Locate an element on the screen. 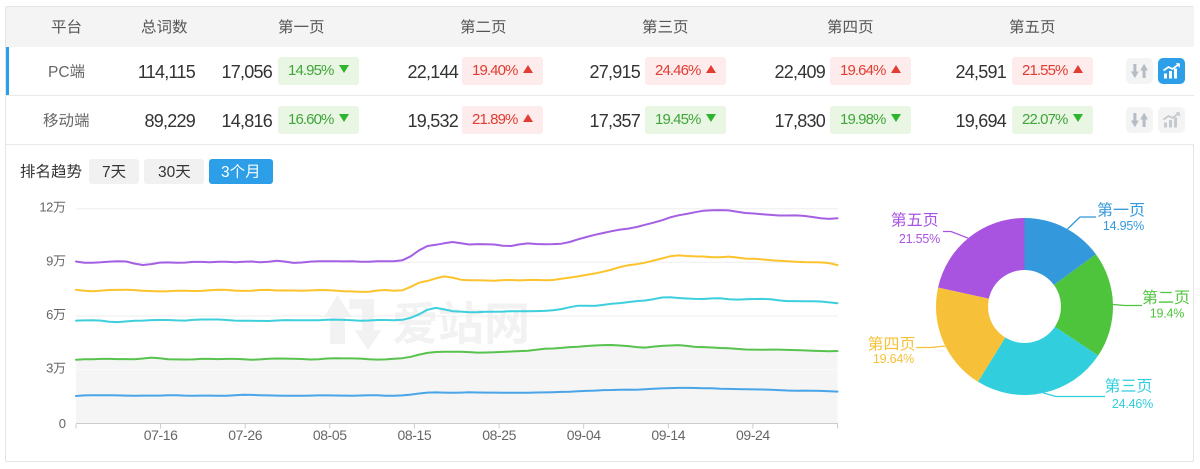  svg-text: 12 is located at coordinates (46, 207).